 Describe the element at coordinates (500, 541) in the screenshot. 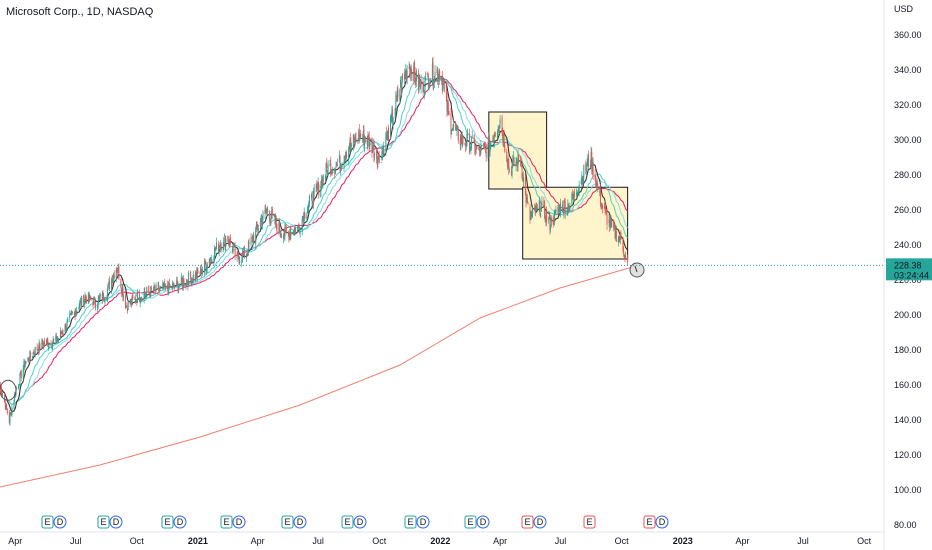

I see `time-tick-label: Apr` at that location.